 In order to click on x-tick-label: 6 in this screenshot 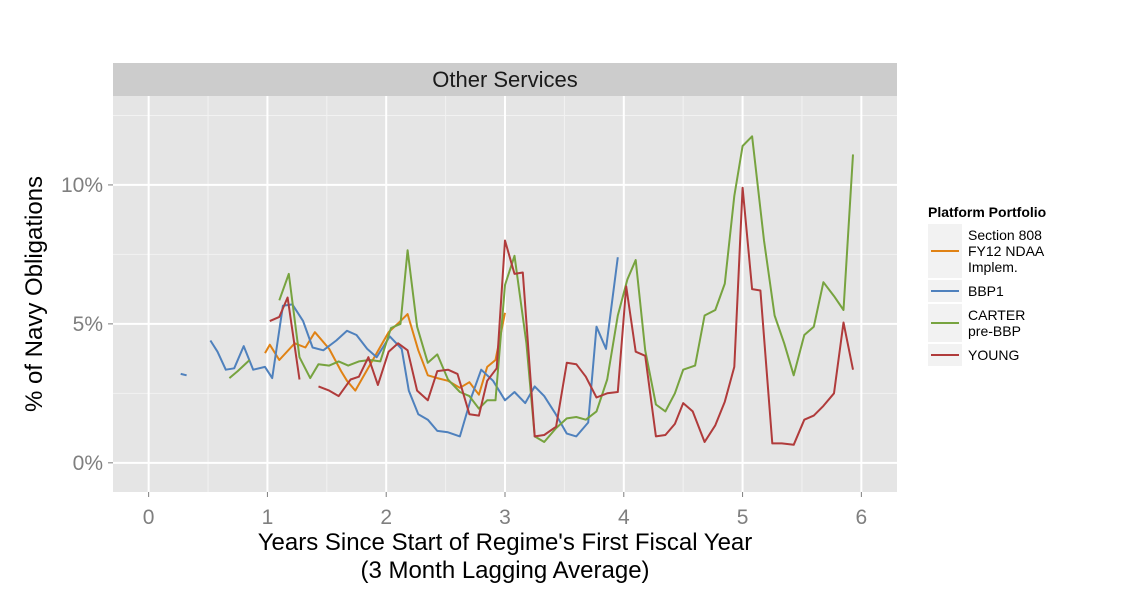, I will do `click(862, 517)`.